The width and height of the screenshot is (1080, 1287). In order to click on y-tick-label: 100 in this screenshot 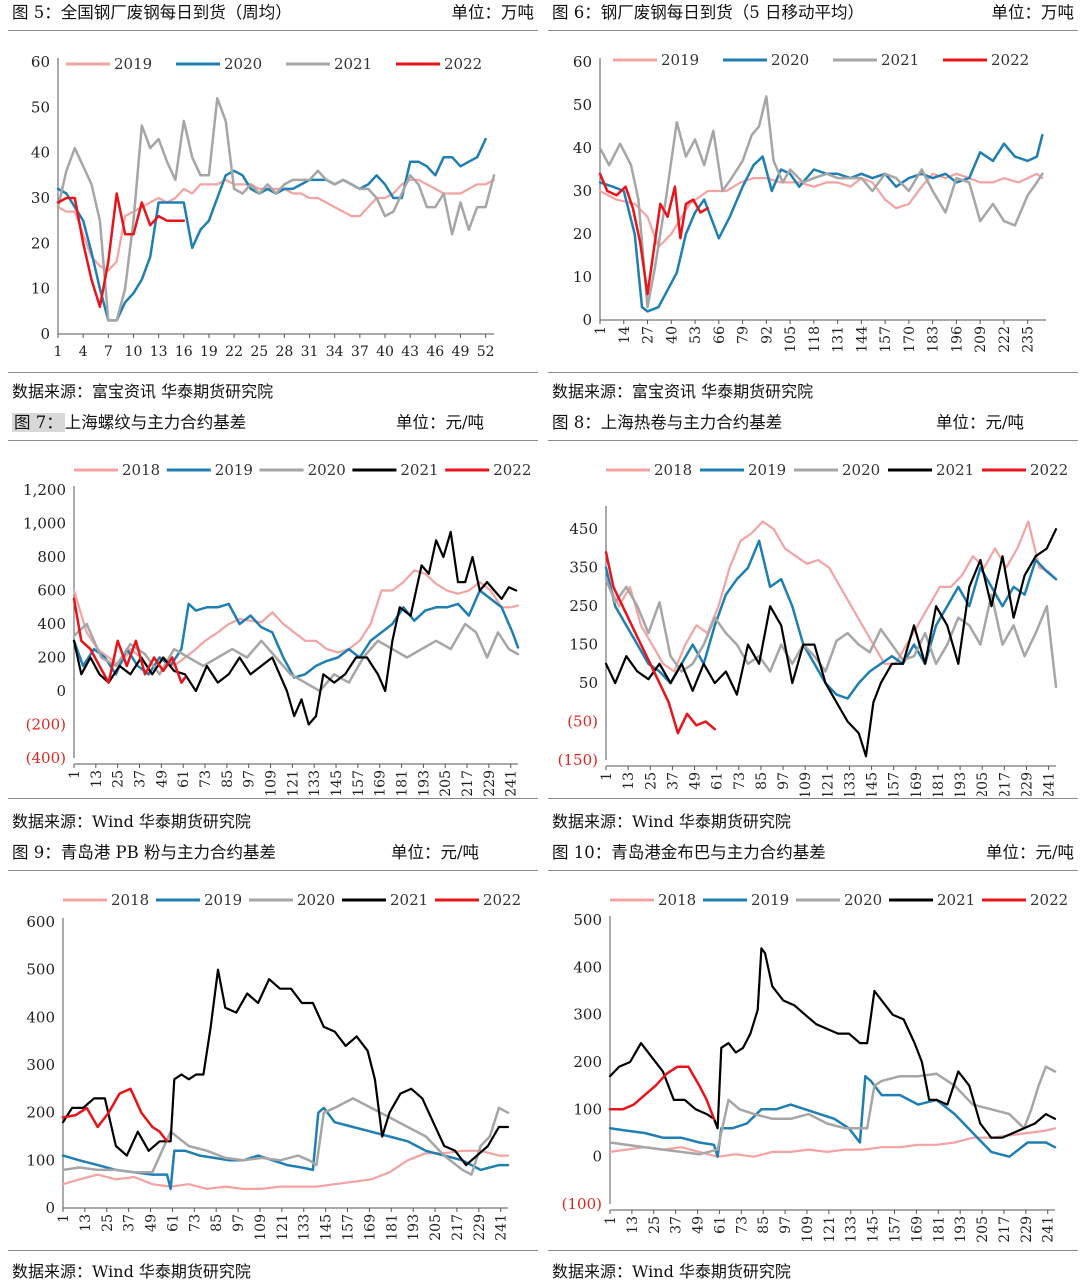, I will do `click(40, 1160)`.